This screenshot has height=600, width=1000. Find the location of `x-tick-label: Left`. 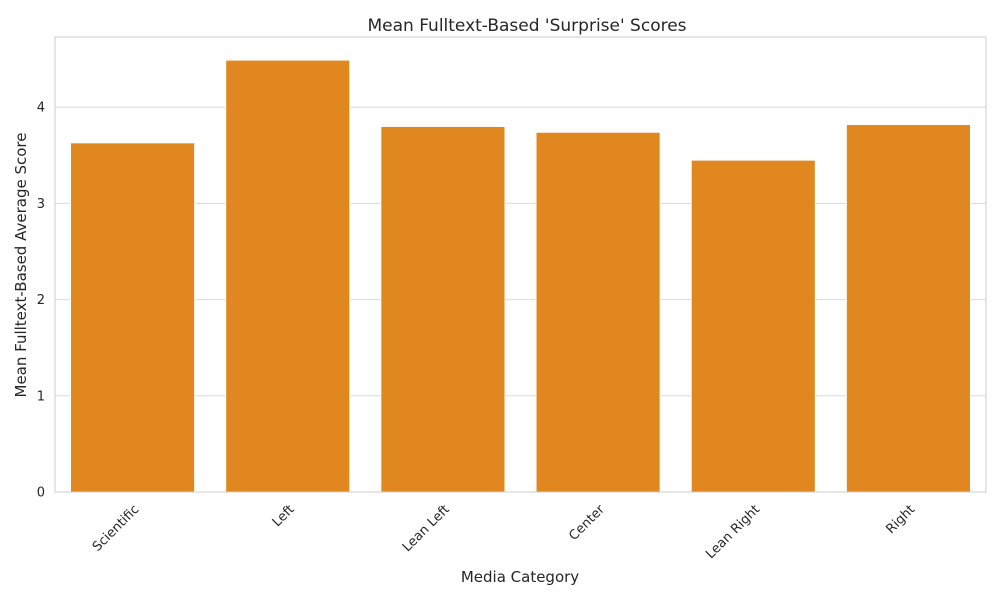

x-tick-label: Left is located at coordinates (284, 516).